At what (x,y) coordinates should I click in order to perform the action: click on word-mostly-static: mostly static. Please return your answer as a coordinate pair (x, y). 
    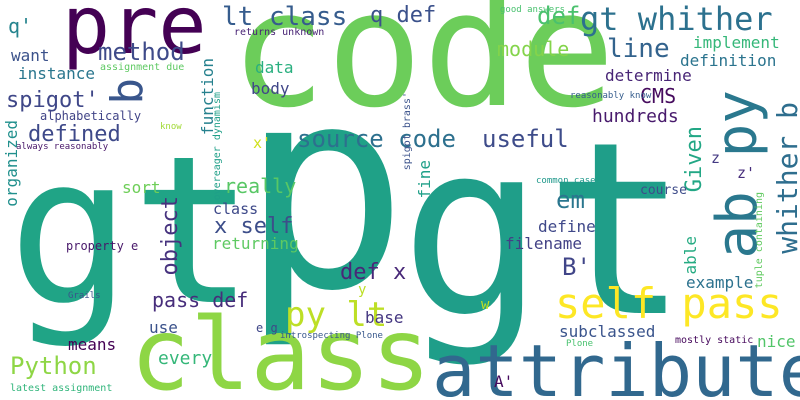
    Looking at the image, I should click on (714, 340).